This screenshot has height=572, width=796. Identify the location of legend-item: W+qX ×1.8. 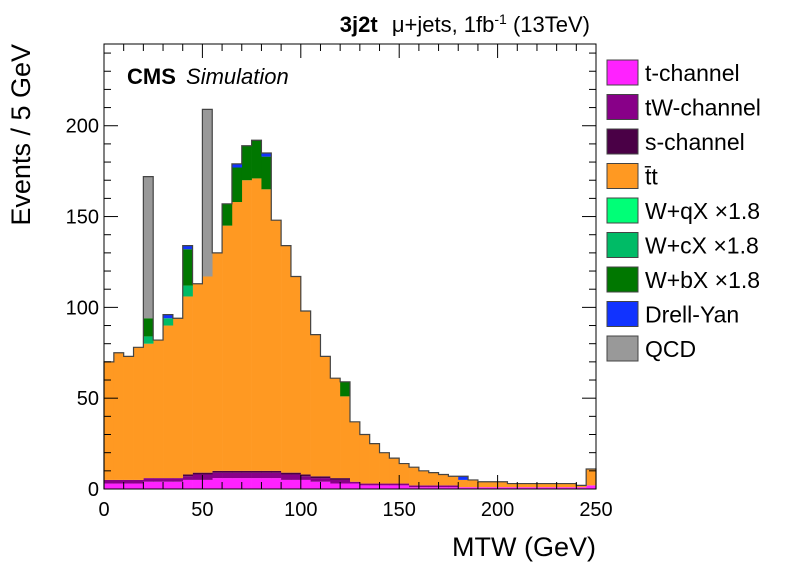
(683, 210).